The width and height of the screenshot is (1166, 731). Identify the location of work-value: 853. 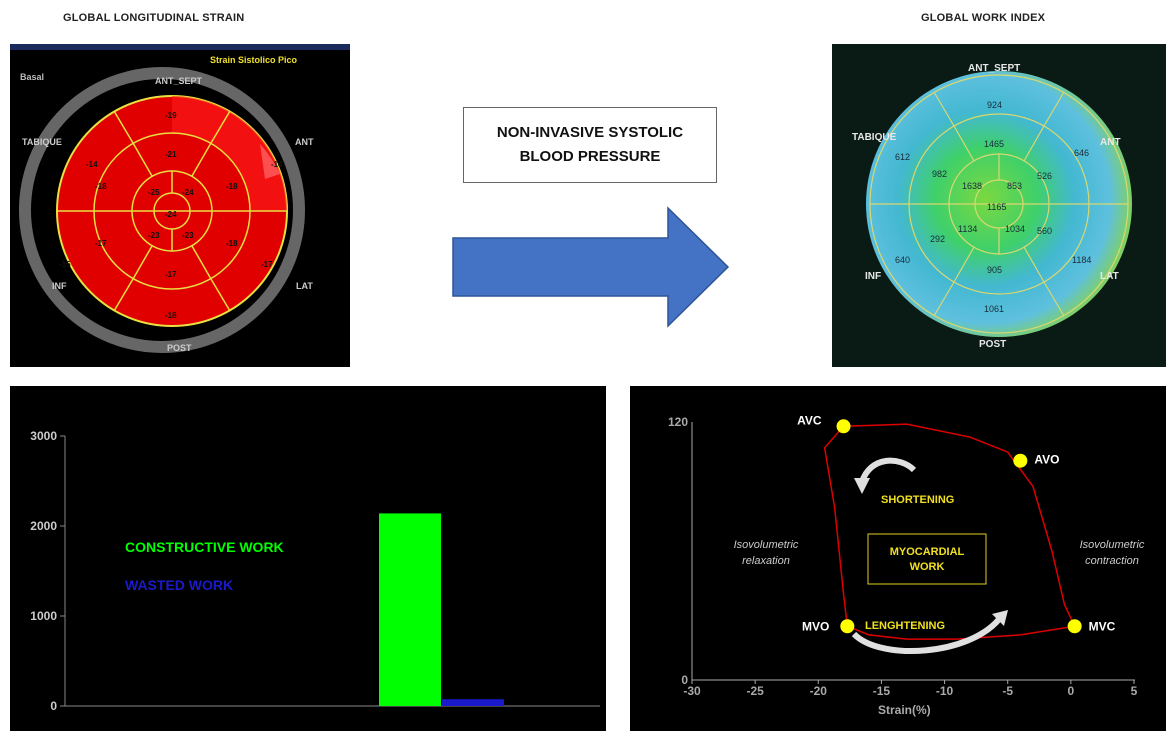
(1014, 186).